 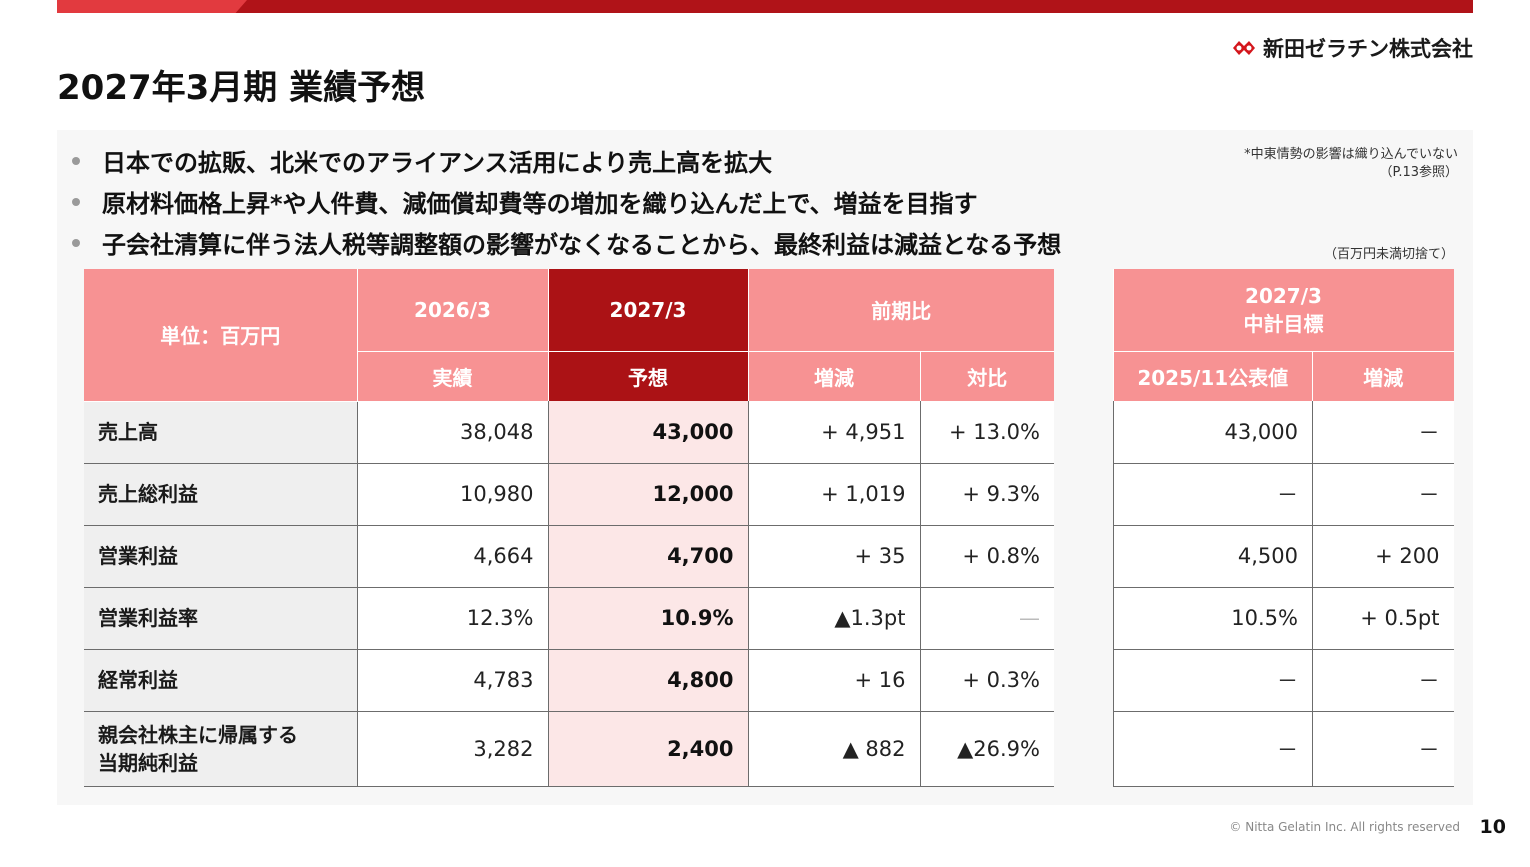 What do you see at coordinates (1368, 49) in the screenshot?
I see `logo-text: 新田ゼラチン株式会社` at bounding box center [1368, 49].